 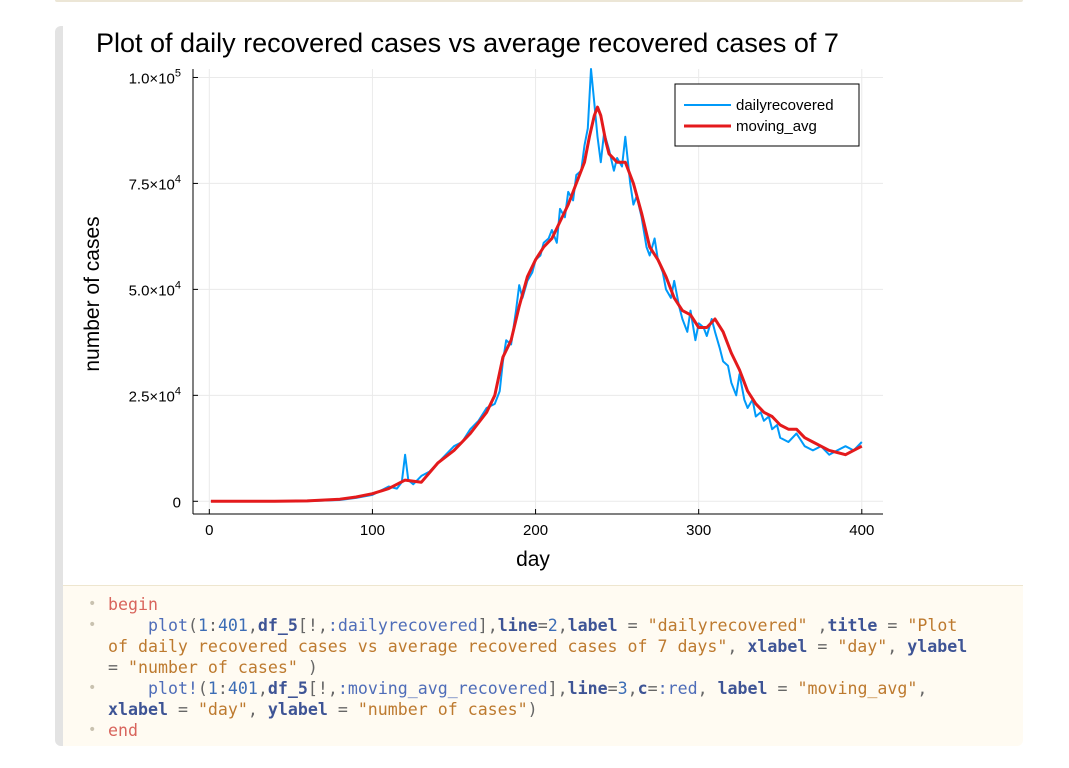 What do you see at coordinates (785, 105) in the screenshot?
I see `legend-label-dailyrecovered: dailyrecovered` at bounding box center [785, 105].